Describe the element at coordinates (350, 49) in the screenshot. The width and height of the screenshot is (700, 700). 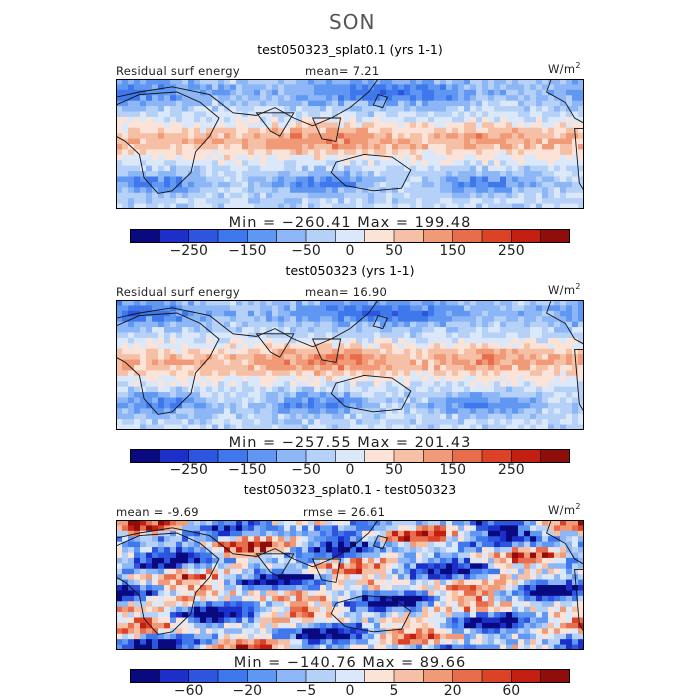
I see `panel-title: test050323_splat0.1 (yrs 1-1)` at that location.